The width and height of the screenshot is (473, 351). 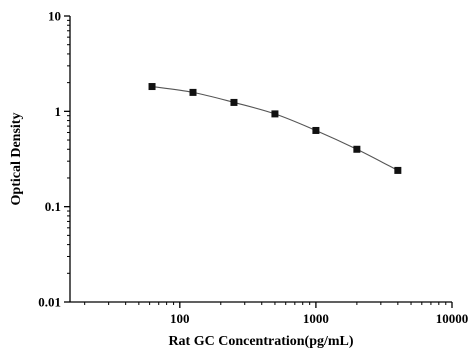 What do you see at coordinates (180, 318) in the screenshot?
I see `x-tick-label: 100` at bounding box center [180, 318].